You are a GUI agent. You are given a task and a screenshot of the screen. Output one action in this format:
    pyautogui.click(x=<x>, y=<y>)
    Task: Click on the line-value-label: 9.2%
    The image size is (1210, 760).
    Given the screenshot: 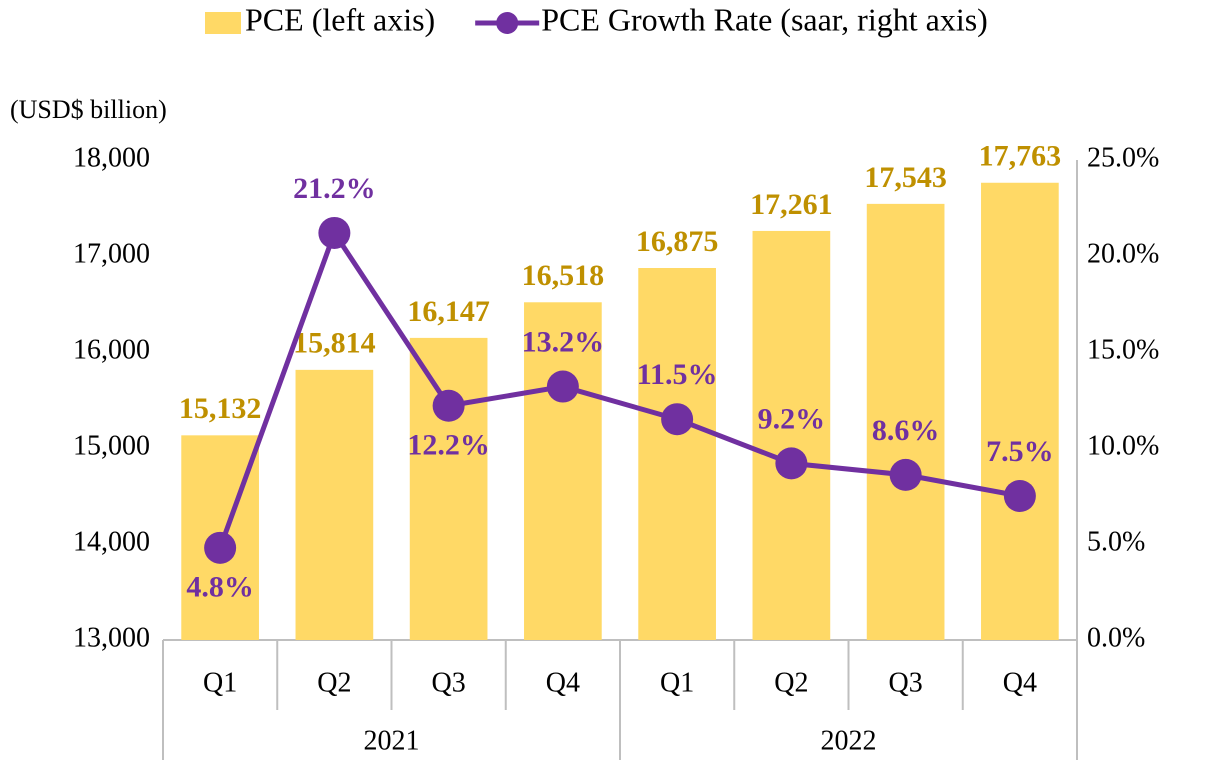 What is the action you would take?
    pyautogui.click(x=792, y=418)
    